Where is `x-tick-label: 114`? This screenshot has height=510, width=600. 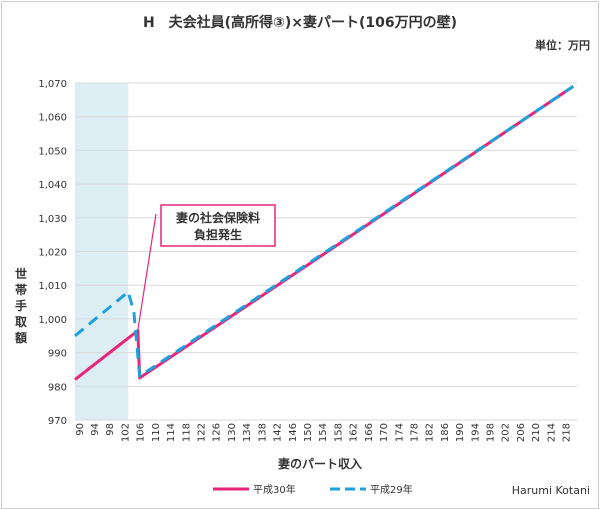 x-tick-label: 114 is located at coordinates (171, 432).